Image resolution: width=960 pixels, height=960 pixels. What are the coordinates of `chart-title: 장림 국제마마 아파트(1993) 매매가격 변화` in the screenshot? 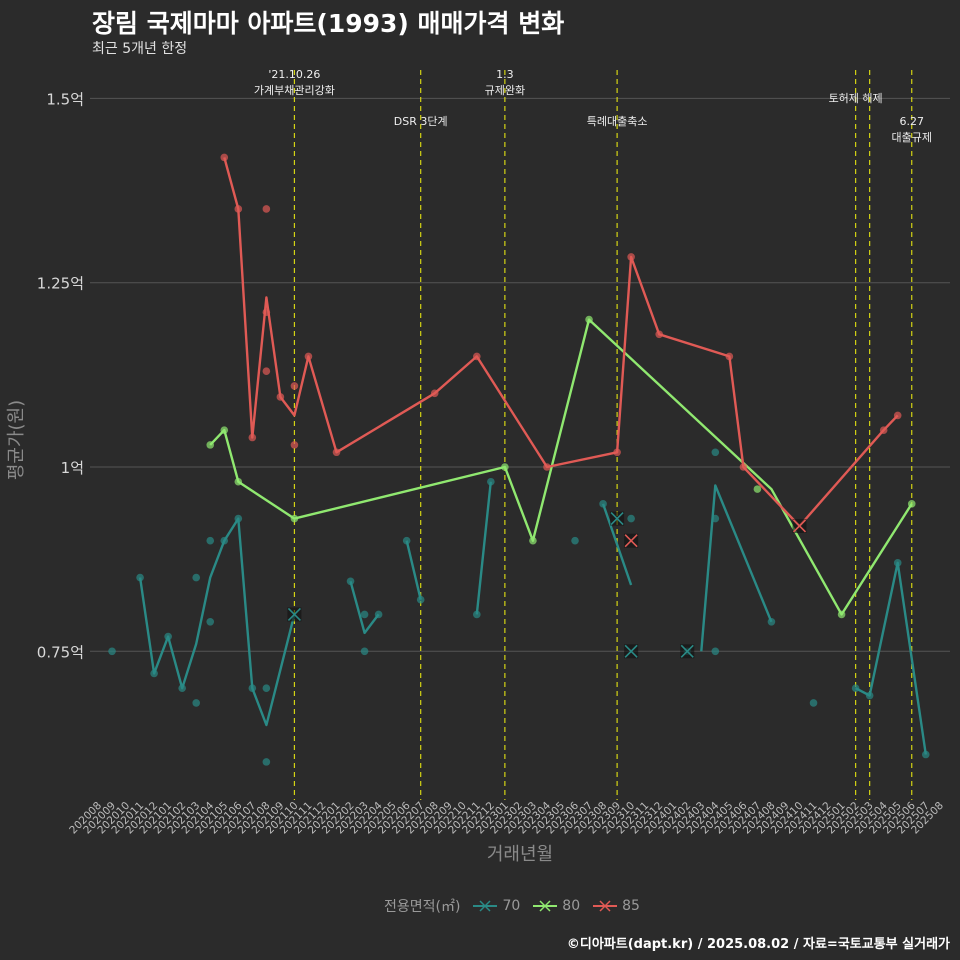 It's located at (328, 23).